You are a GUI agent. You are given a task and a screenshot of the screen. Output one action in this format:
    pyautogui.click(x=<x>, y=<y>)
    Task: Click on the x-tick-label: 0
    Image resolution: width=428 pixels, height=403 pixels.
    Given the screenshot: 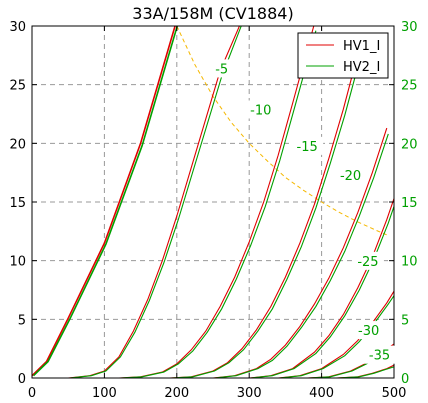 What is the action you would take?
    pyautogui.click(x=32, y=393)
    